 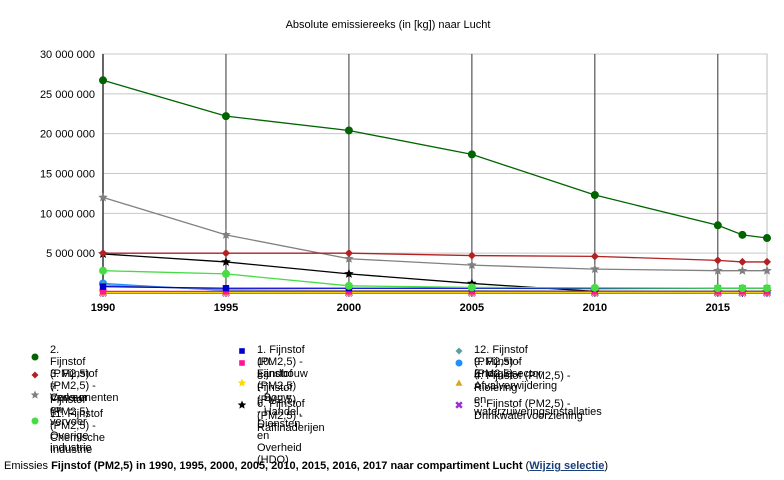 I want to click on caption-paren-open: (, so click(x=526, y=466).